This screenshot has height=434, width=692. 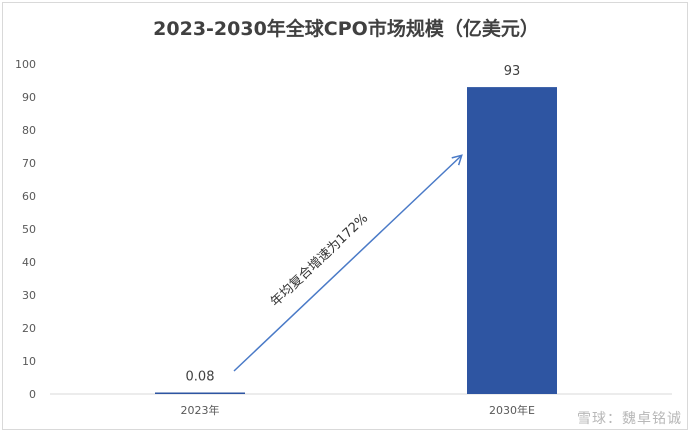 I want to click on x-category-label: 2030年E, so click(x=512, y=410).